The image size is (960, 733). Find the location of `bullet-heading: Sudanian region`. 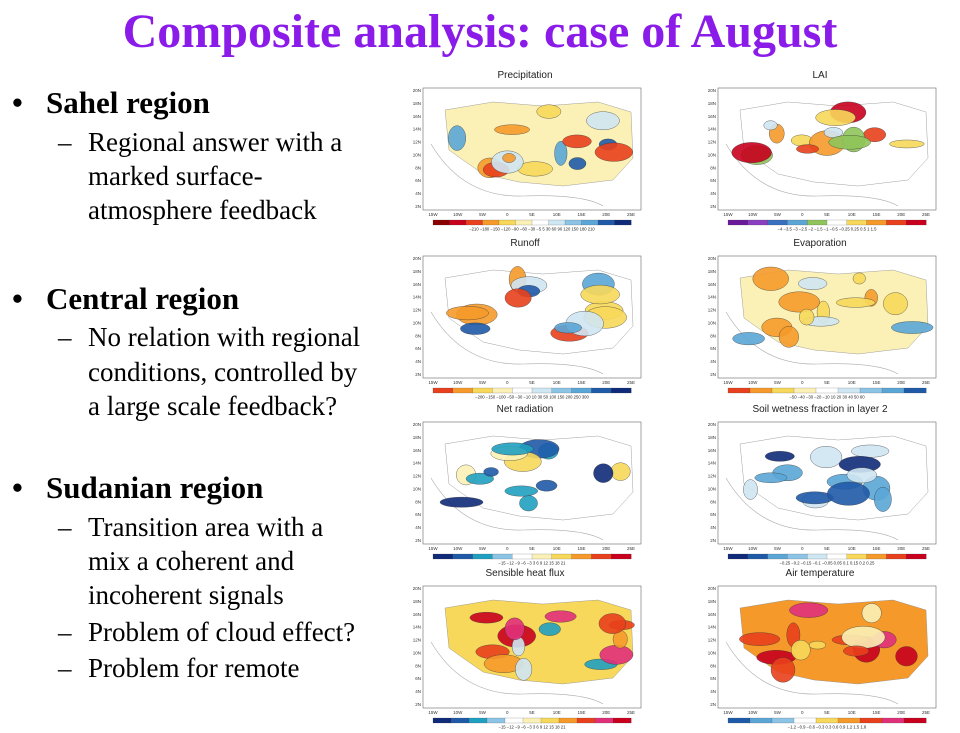

bullet-heading: Sudanian region is located at coordinates (155, 488).